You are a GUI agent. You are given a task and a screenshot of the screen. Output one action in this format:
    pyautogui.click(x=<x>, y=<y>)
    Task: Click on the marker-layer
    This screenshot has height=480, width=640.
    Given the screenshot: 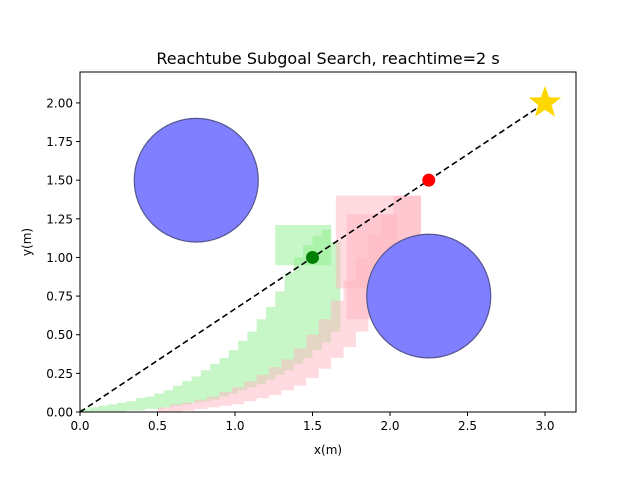 What is the action you would take?
    pyautogui.click(x=434, y=174)
    